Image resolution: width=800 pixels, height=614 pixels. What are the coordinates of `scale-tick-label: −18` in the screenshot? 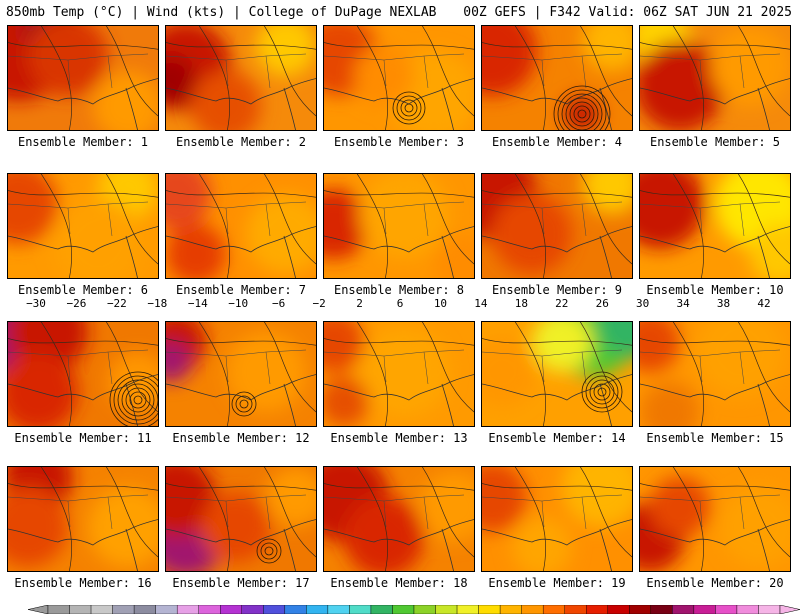 It's located at (157, 303).